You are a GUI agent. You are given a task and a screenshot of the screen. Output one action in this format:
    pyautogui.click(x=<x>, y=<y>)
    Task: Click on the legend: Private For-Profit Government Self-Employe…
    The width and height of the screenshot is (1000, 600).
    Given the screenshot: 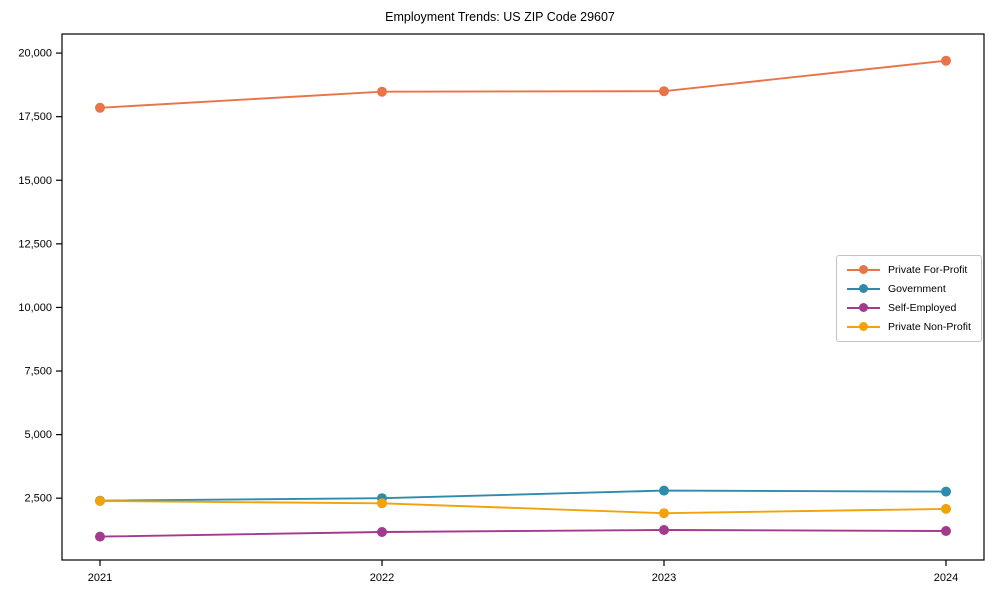 What is the action you would take?
    pyautogui.click(x=909, y=298)
    